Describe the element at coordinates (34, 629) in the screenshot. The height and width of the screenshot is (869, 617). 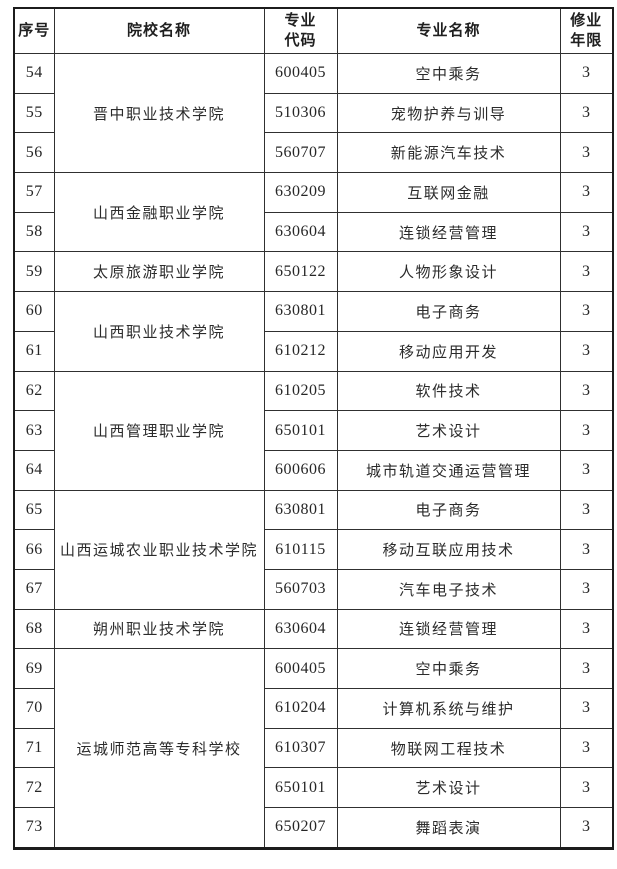
I see `row-number-cell: 68` at that location.